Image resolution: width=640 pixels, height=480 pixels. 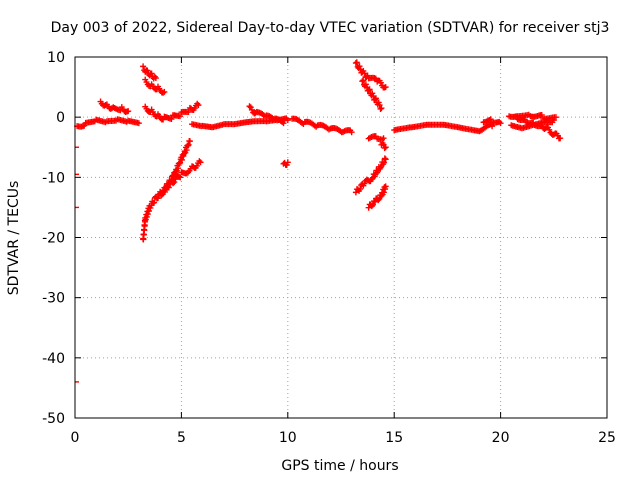 I want to click on y-axis-label: SDTVAR / TECUs, so click(x=14, y=238).